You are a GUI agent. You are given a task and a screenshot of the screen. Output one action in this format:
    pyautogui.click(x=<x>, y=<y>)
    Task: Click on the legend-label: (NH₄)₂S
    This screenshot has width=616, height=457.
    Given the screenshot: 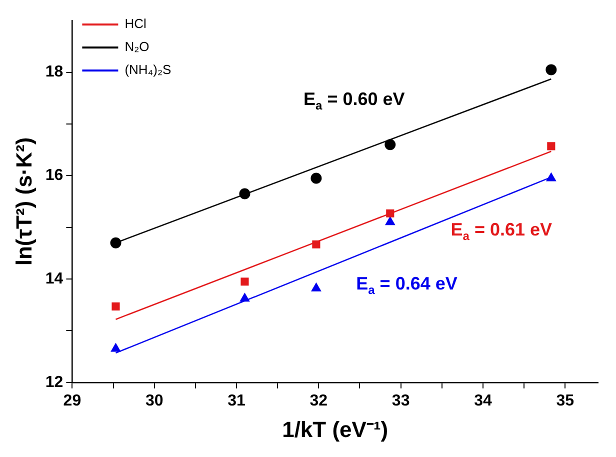 What is the action you would take?
    pyautogui.click(x=148, y=70)
    